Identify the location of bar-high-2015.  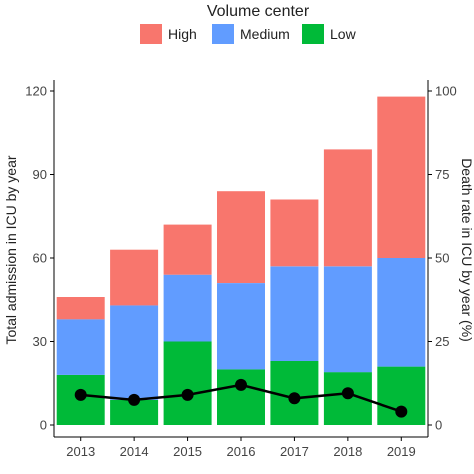
(187, 249).